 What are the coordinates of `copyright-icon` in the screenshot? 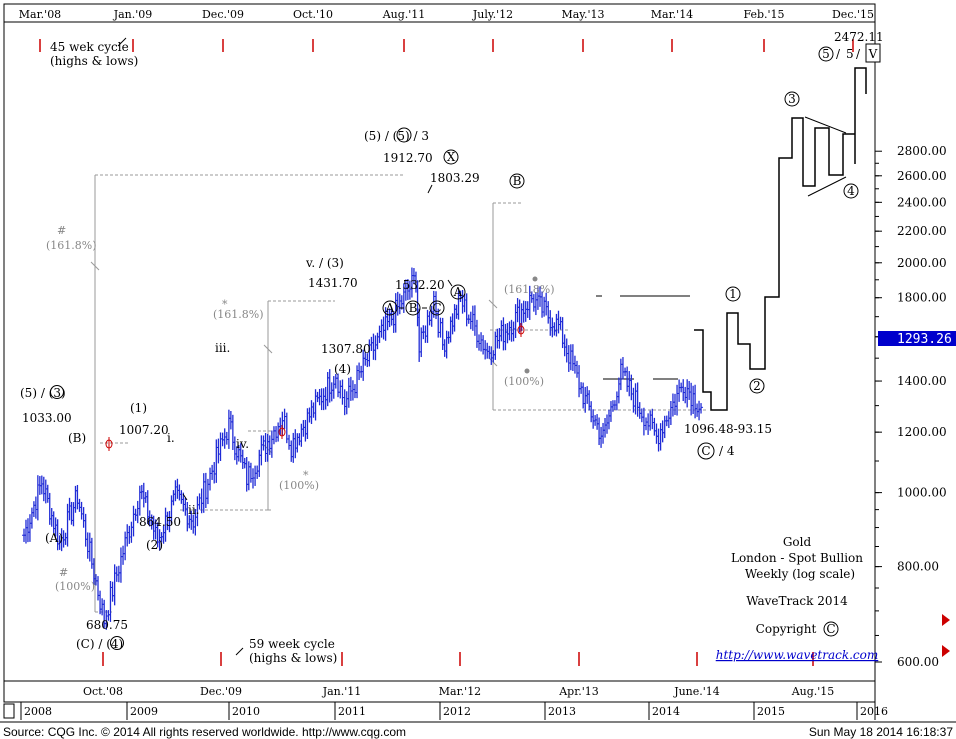 It's located at (831, 629).